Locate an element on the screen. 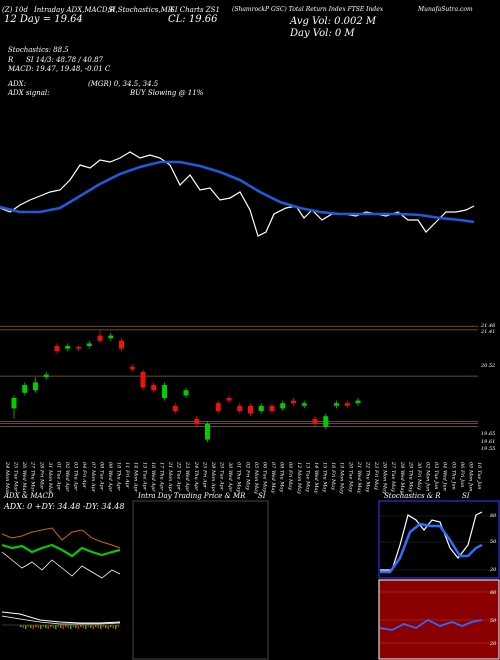 The width and height of the screenshot is (500, 660). x-axis-label: 04 Fri Apr is located at coordinates (84, 475).